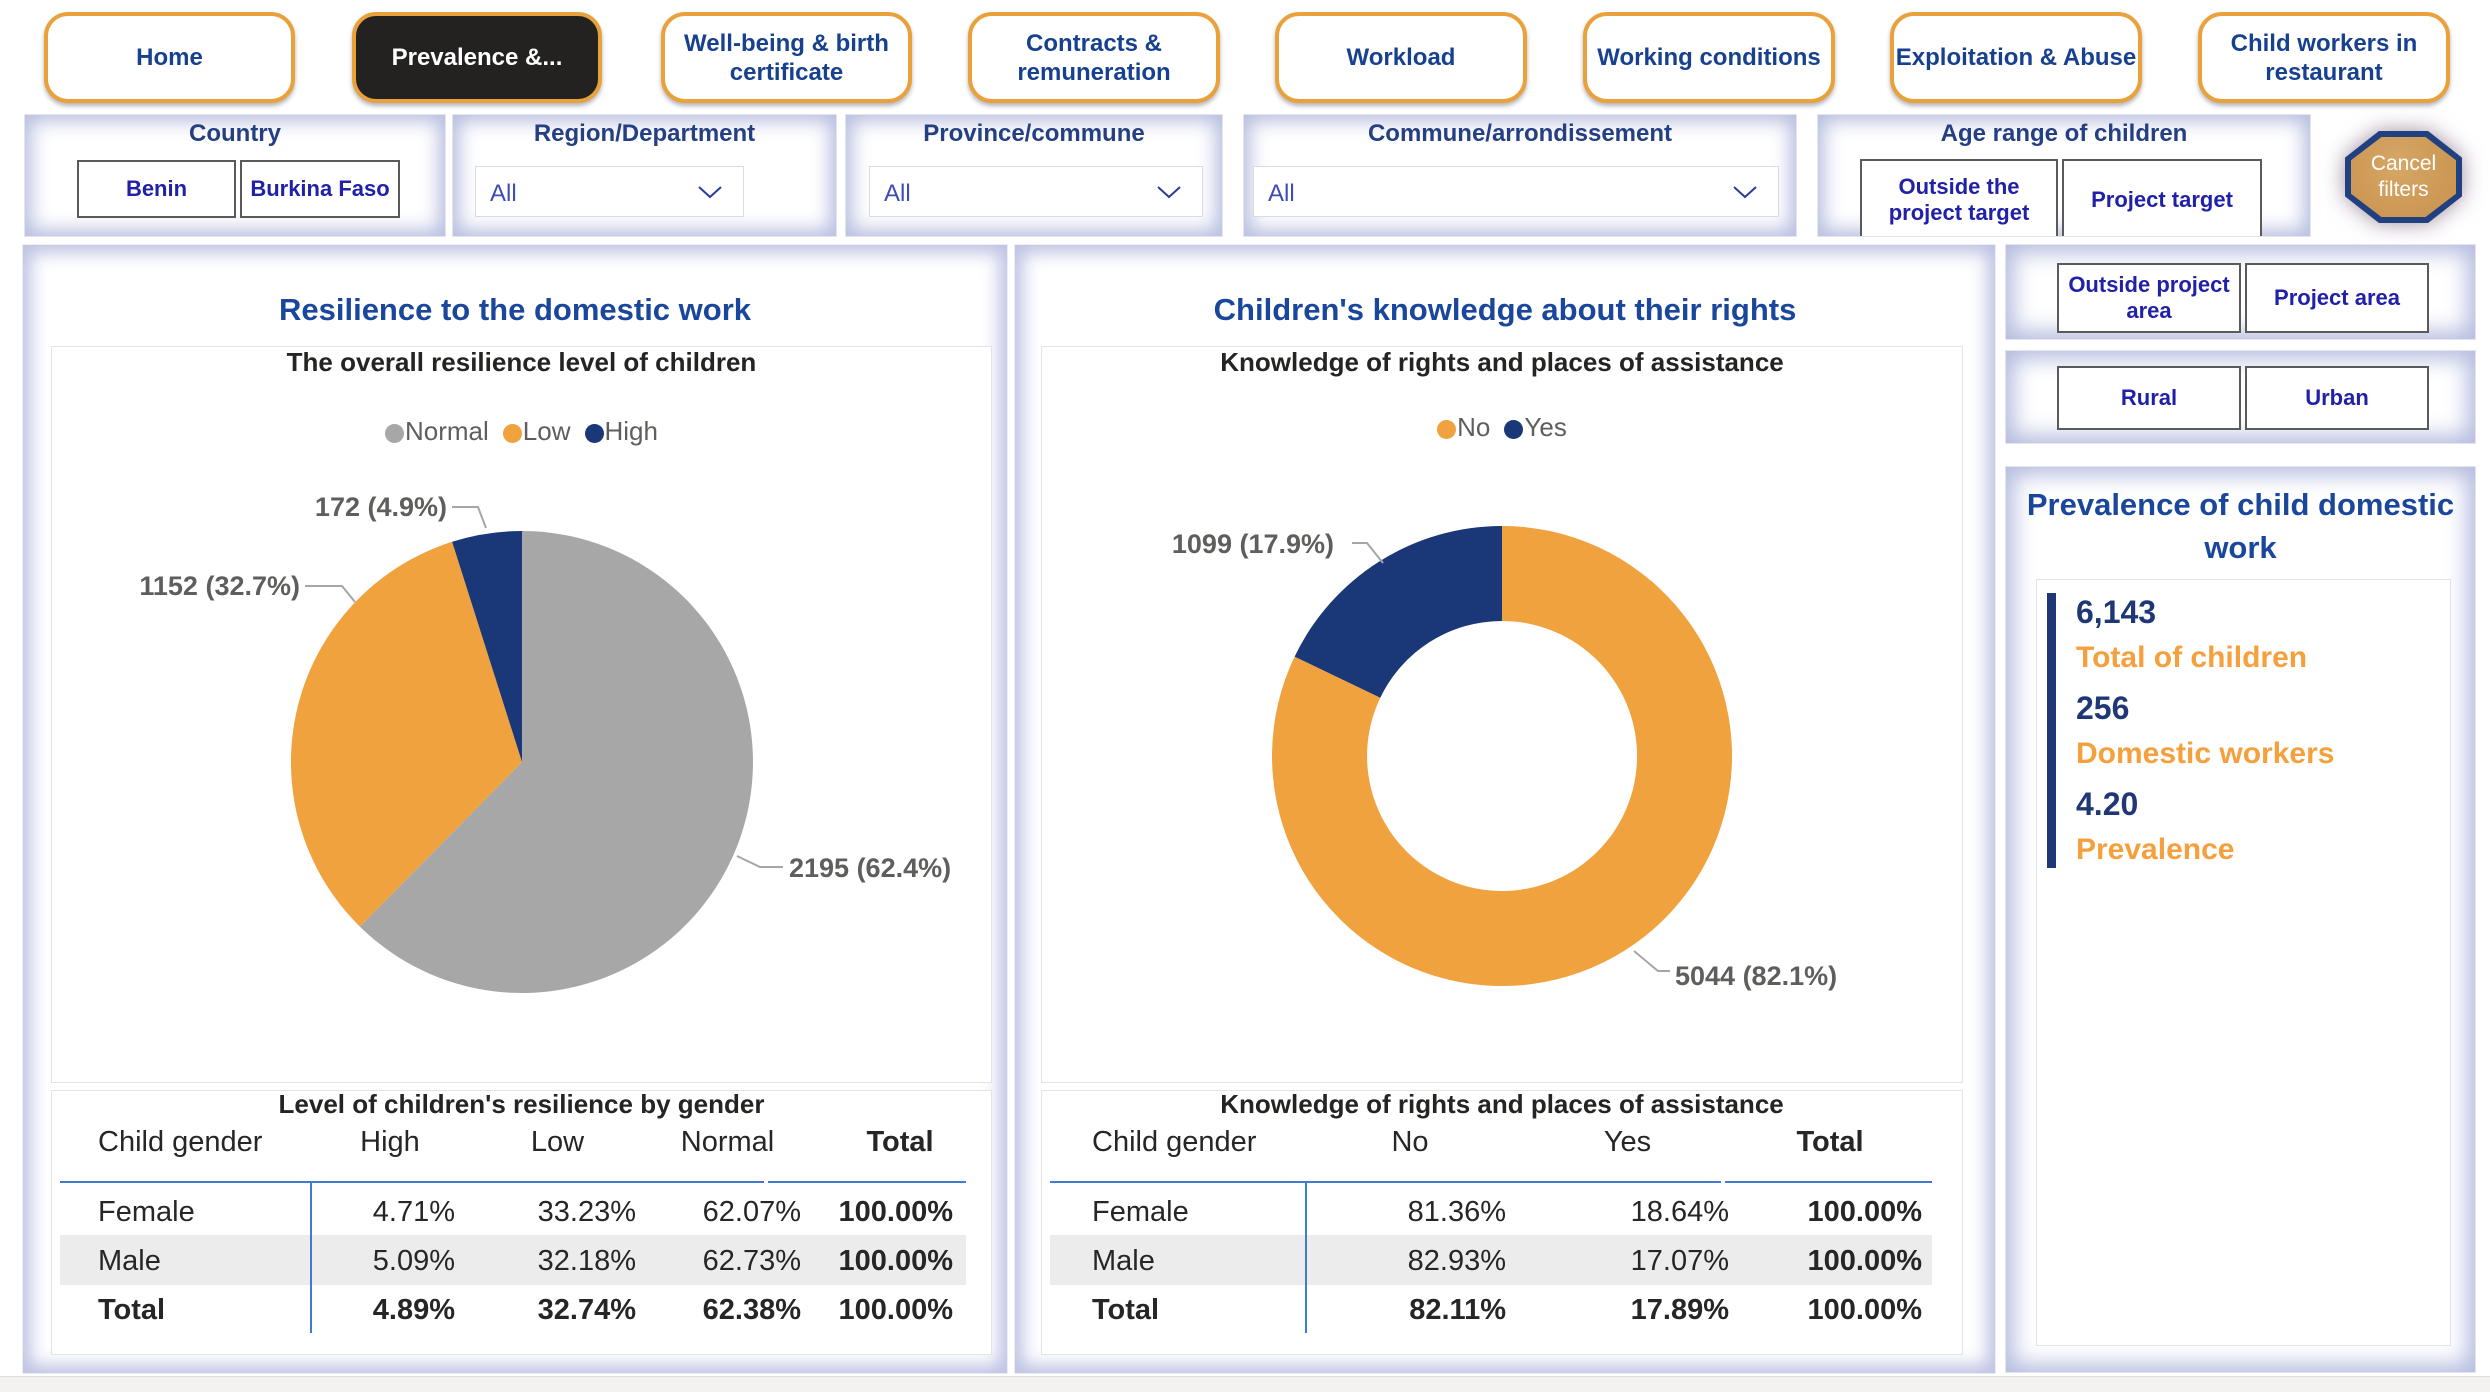 This screenshot has width=2490, height=1392. Describe the element at coordinates (219, 586) in the screenshot. I see `svg-text: 1152 (32.7%)` at that location.